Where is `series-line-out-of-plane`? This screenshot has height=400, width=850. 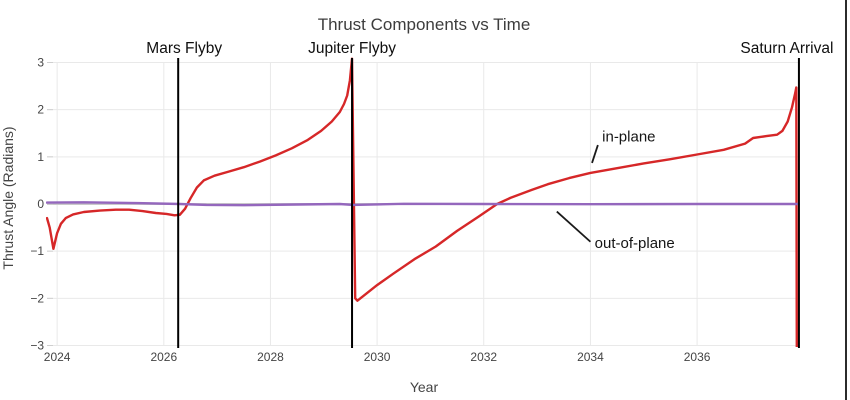
series-line-out-of-plane is located at coordinates (422, 204).